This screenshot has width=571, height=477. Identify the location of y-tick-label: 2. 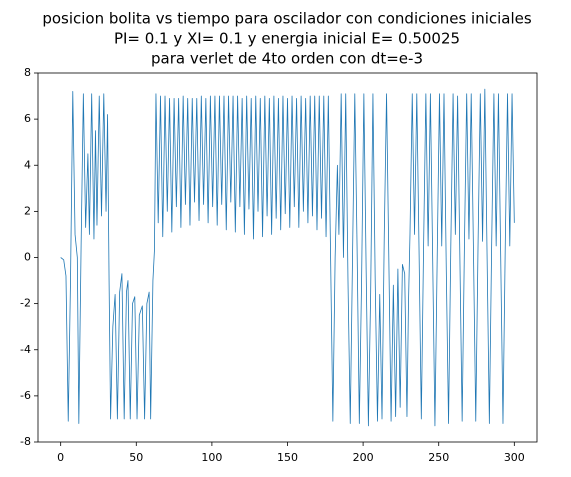
(27, 210).